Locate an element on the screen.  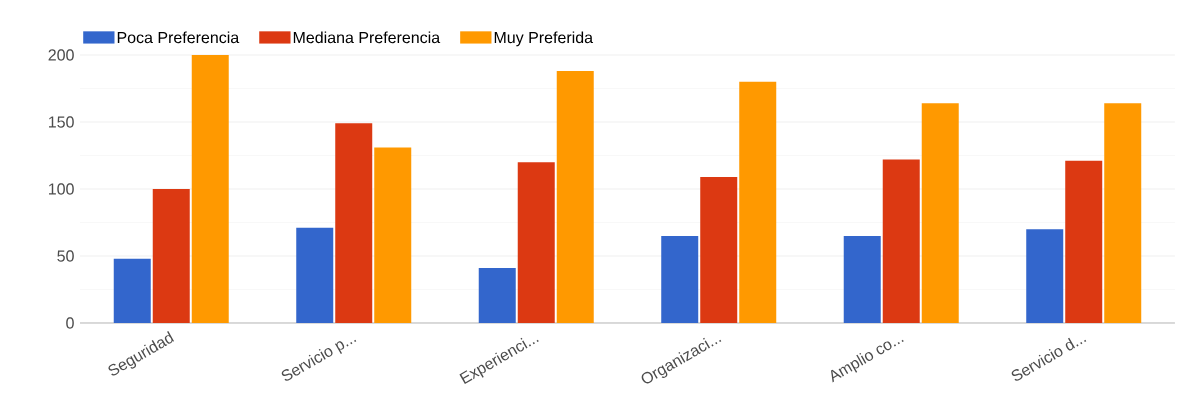
y-tick-label: 150 is located at coordinates (61, 122).